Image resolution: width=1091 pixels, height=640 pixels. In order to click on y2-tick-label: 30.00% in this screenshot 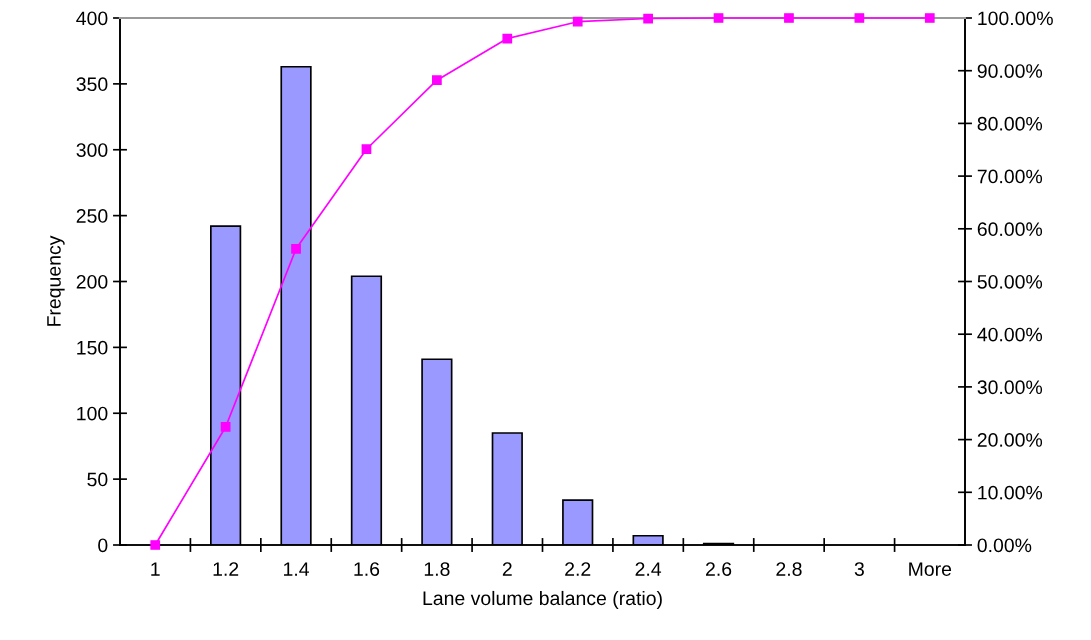, I will do `click(1010, 387)`.